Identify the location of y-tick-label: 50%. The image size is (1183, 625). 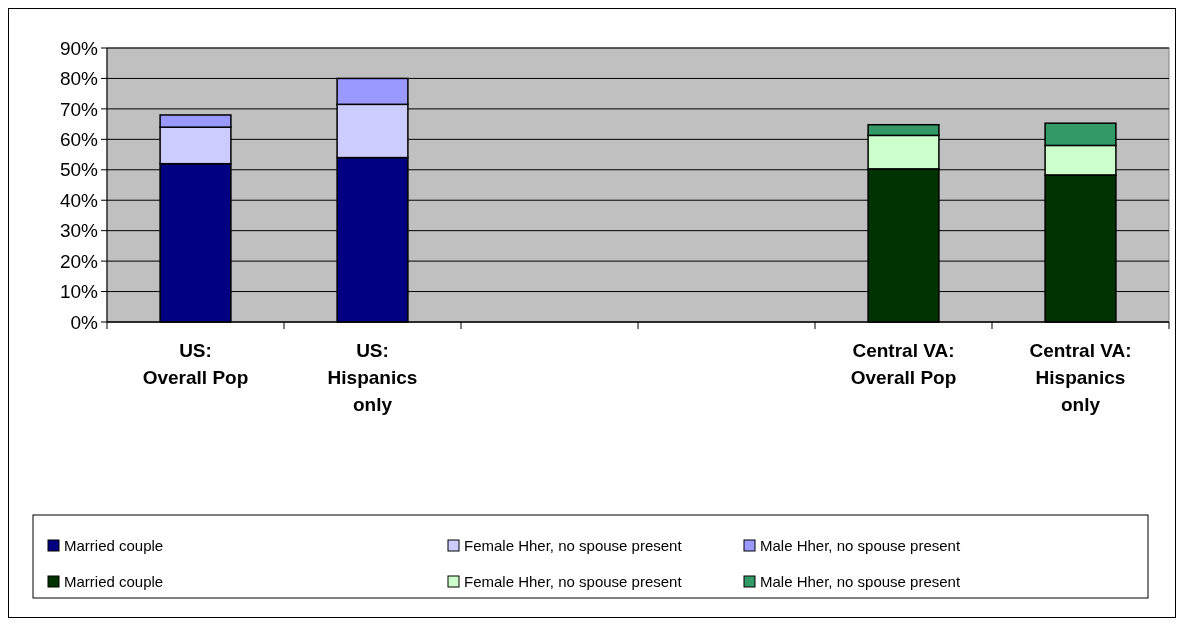
(79, 170).